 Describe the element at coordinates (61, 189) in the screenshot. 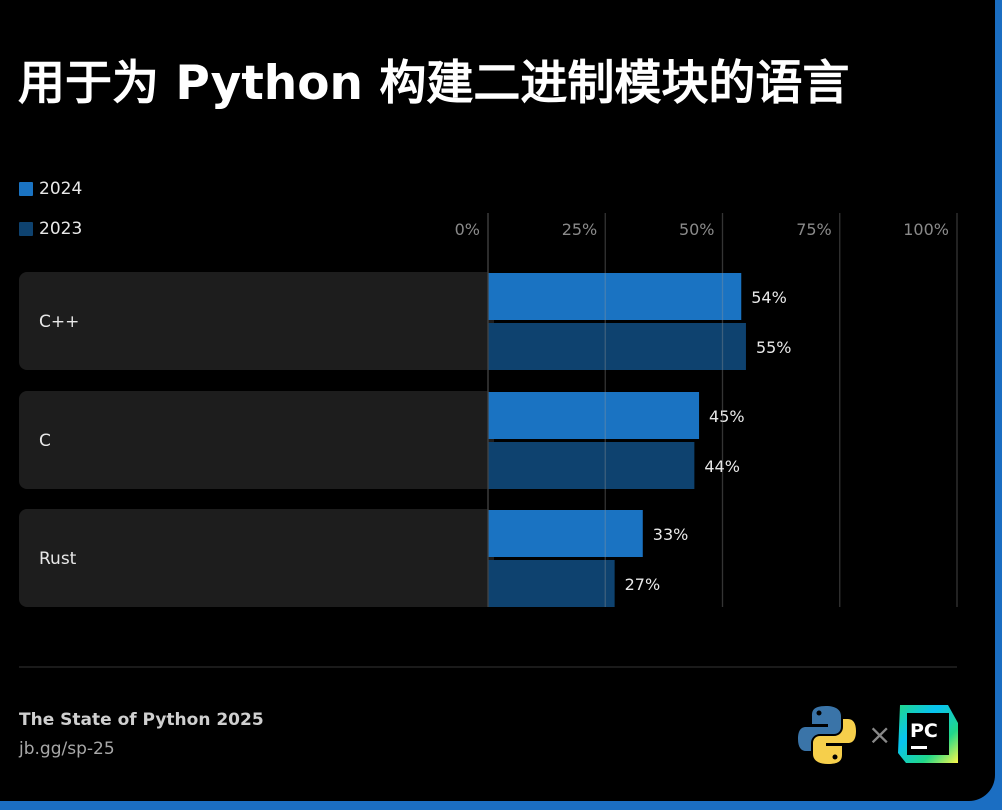

I see `legend-label: 2024` at that location.